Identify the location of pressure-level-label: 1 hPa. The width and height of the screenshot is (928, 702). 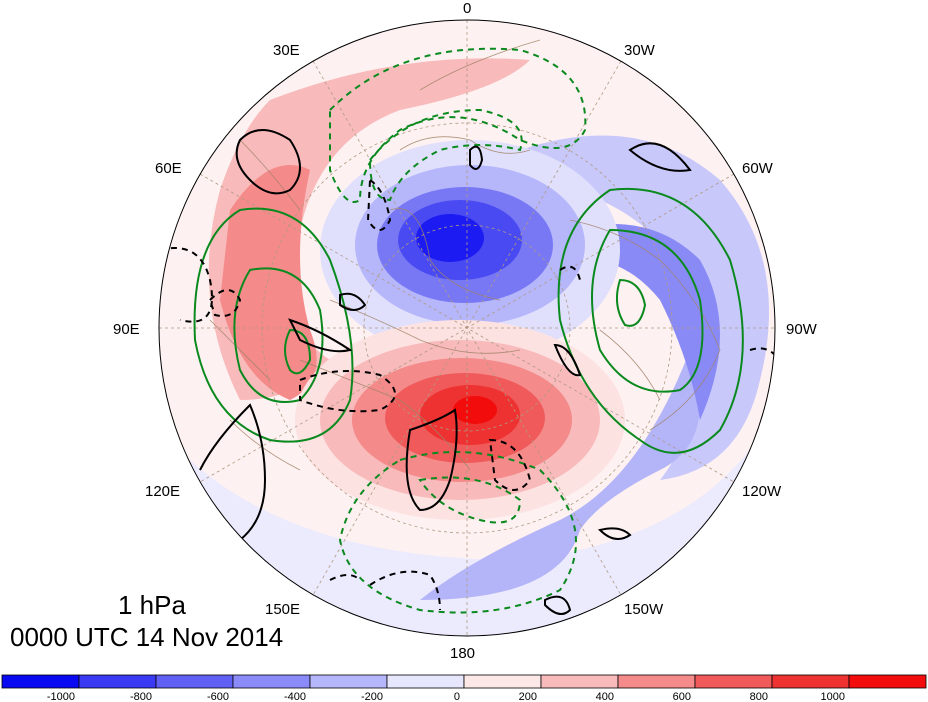
(152, 605).